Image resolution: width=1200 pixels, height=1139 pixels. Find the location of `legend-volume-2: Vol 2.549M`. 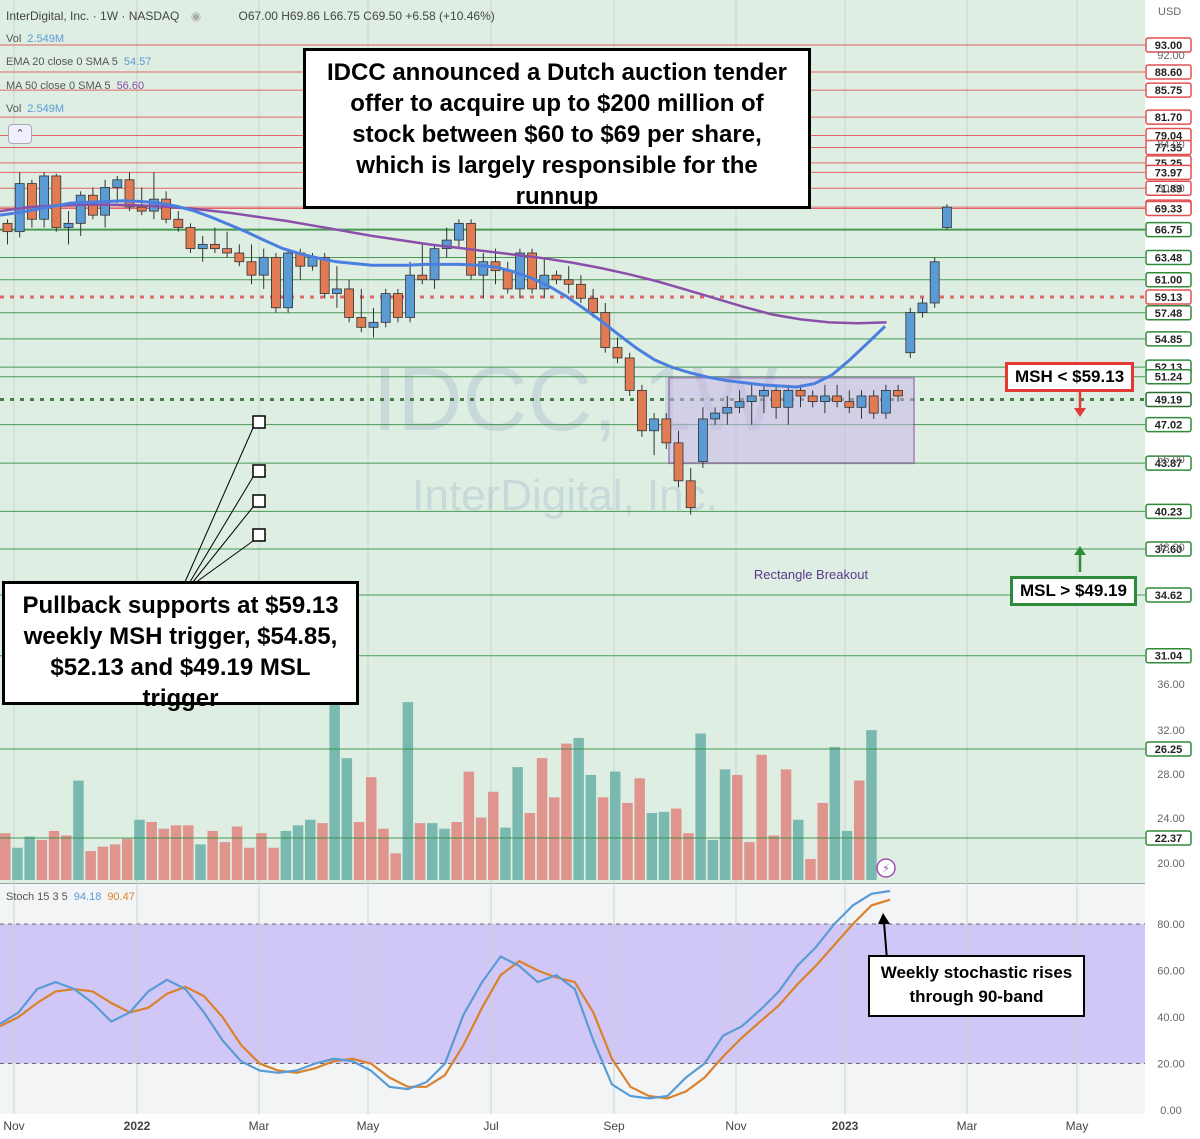

legend-volume-2: Vol 2.549M is located at coordinates (35, 109).